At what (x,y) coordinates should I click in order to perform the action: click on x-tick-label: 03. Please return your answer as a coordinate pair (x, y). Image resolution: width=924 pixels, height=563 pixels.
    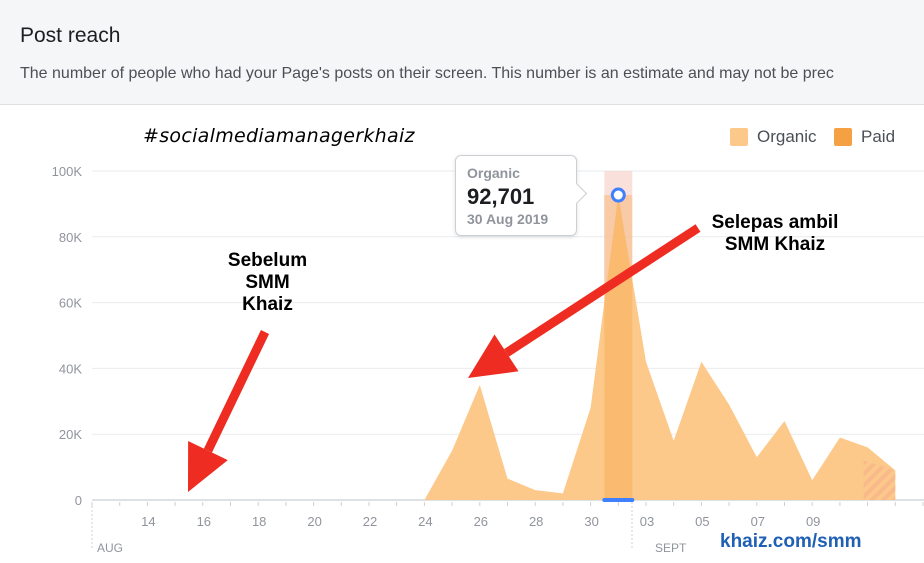
    Looking at the image, I should click on (647, 521).